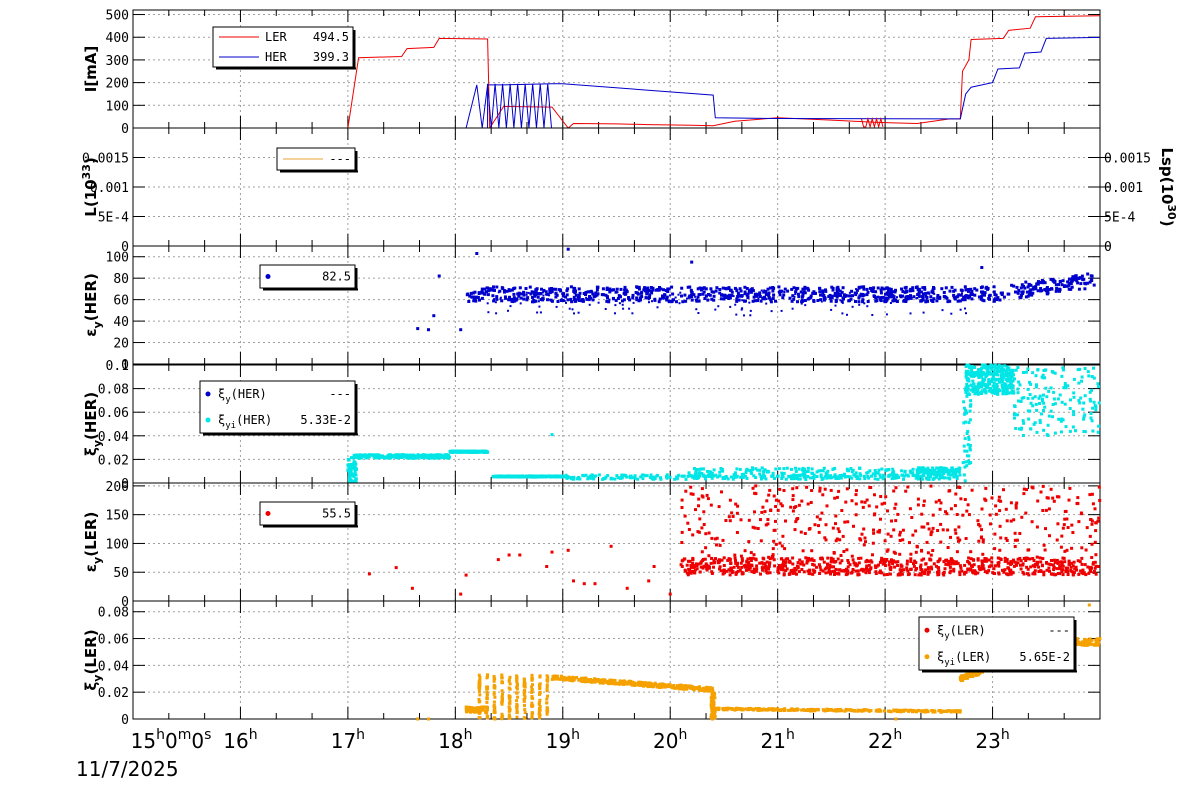 Image resolution: width=1200 pixels, height=803 pixels. What do you see at coordinates (336, 277) in the screenshot?
I see `legend-value: 82.5` at bounding box center [336, 277].